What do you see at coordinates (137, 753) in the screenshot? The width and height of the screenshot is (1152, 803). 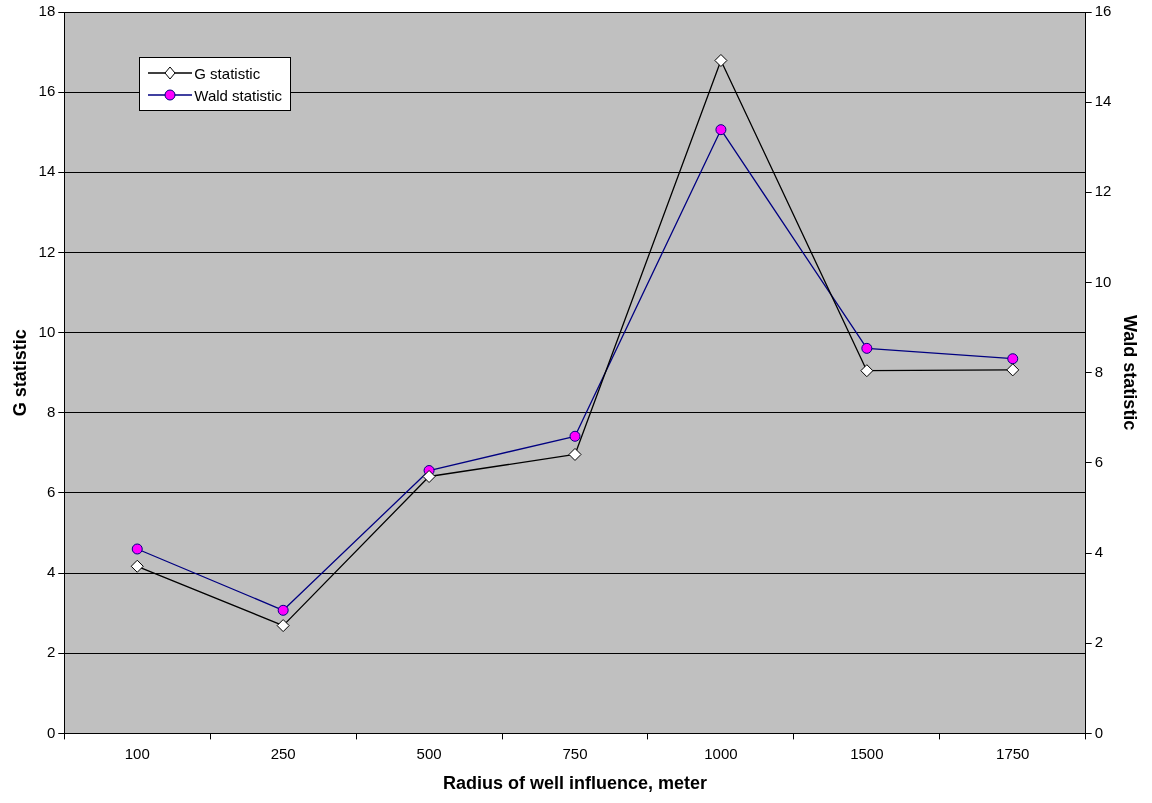 I see `x-tick-label: 100` at bounding box center [137, 753].